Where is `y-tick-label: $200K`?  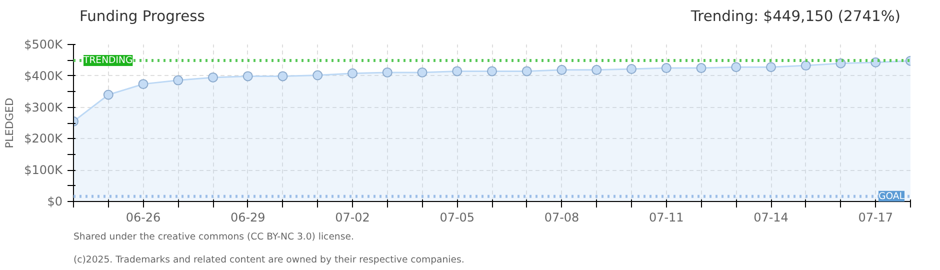
y-tick-label: $200K is located at coordinates (44, 139).